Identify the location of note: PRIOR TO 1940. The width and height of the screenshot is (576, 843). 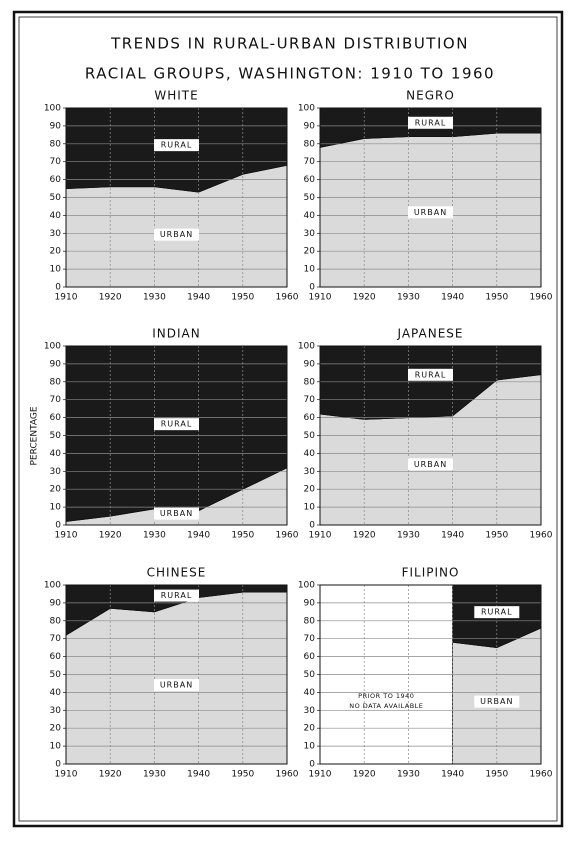
(386, 696).